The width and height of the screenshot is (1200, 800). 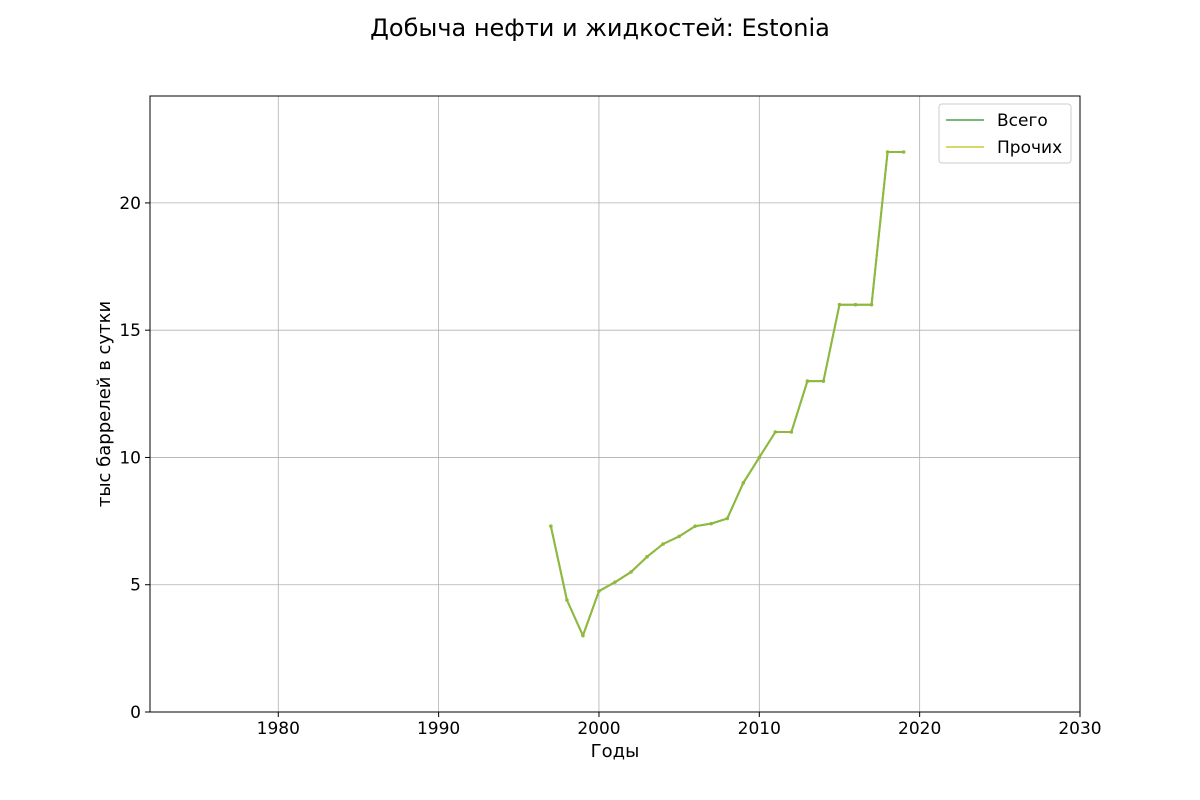 What do you see at coordinates (679, 536) in the screenshot?
I see `data-point-2005` at bounding box center [679, 536].